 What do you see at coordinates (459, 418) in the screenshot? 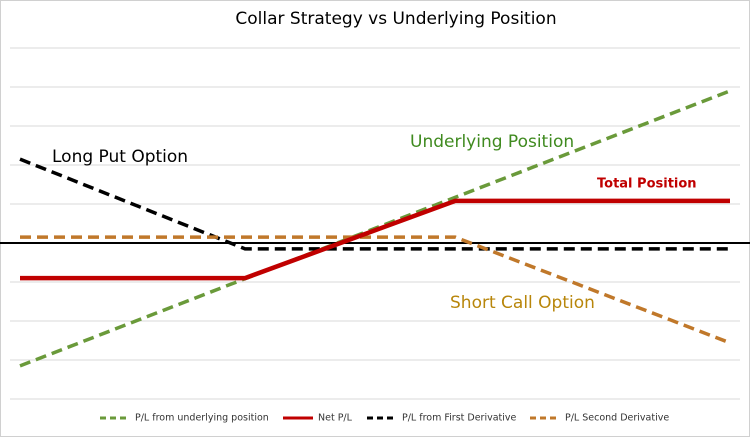
I see `legend-label: P/L from First Derivative` at bounding box center [459, 418].